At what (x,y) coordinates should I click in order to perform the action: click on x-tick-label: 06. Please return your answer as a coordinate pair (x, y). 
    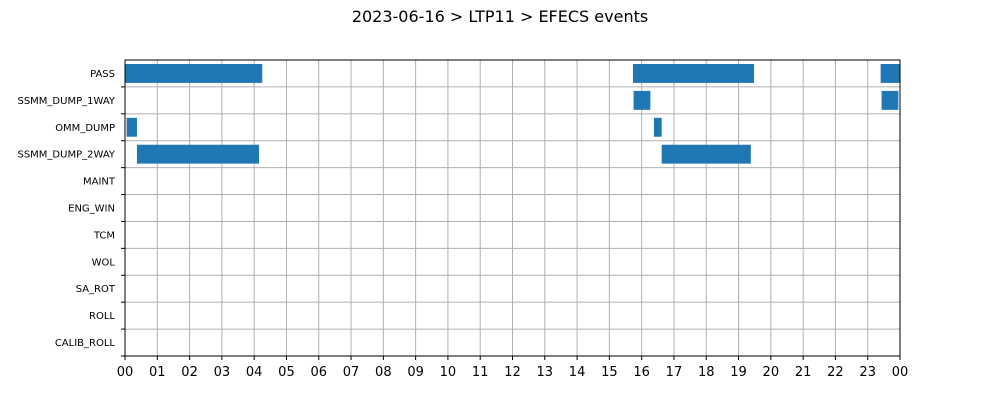
    Looking at the image, I should click on (318, 372).